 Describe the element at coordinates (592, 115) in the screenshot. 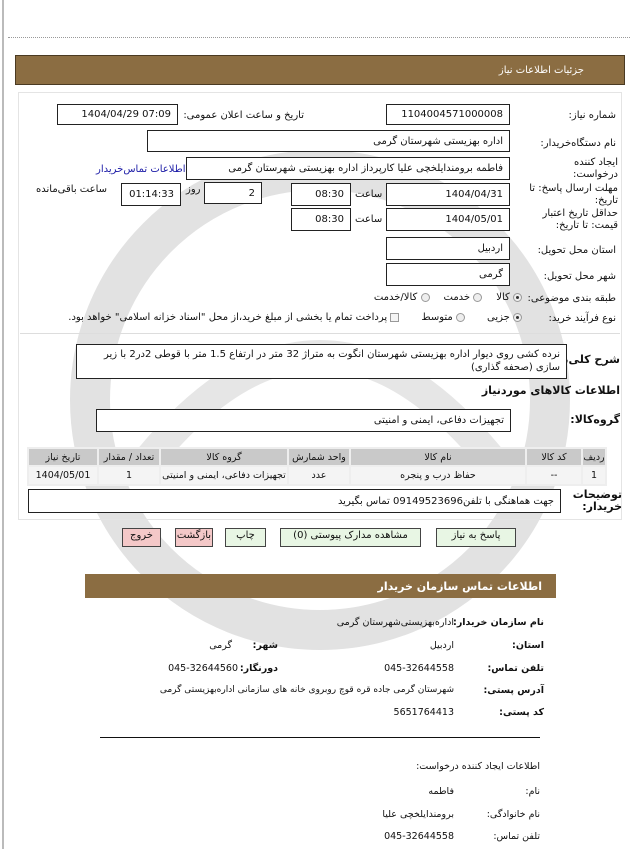

I see `need-number-label: شماره نیاز:` at that location.